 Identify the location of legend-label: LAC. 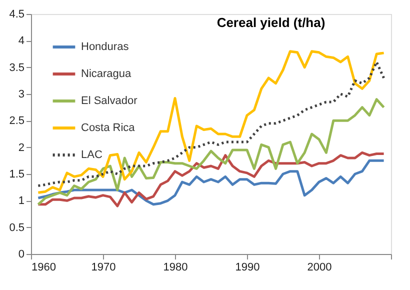
(91, 155).